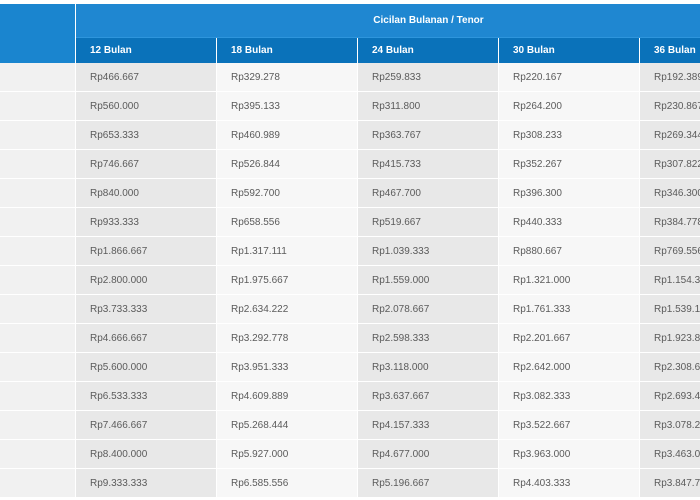  What do you see at coordinates (146, 309) in the screenshot?
I see `installment-value-cell: Rp3.733.333` at bounding box center [146, 309].